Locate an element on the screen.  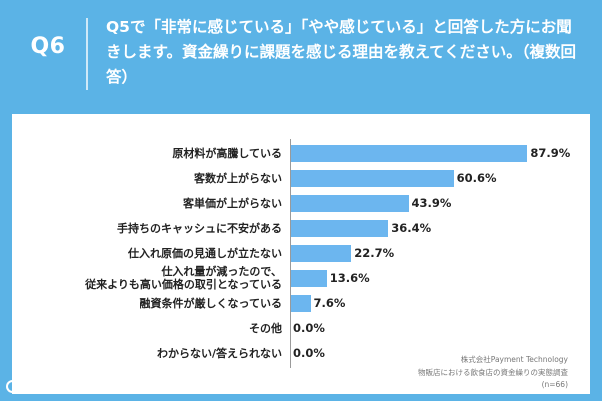
category-label-6: 融資条件が厳しくなっている is located at coordinates (152, 303).